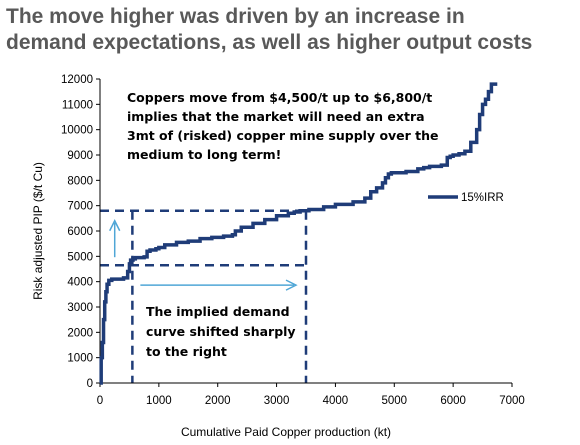 The height and width of the screenshot is (445, 580). I want to click on annotation-bottom-line: The implied demand, so click(218, 311).